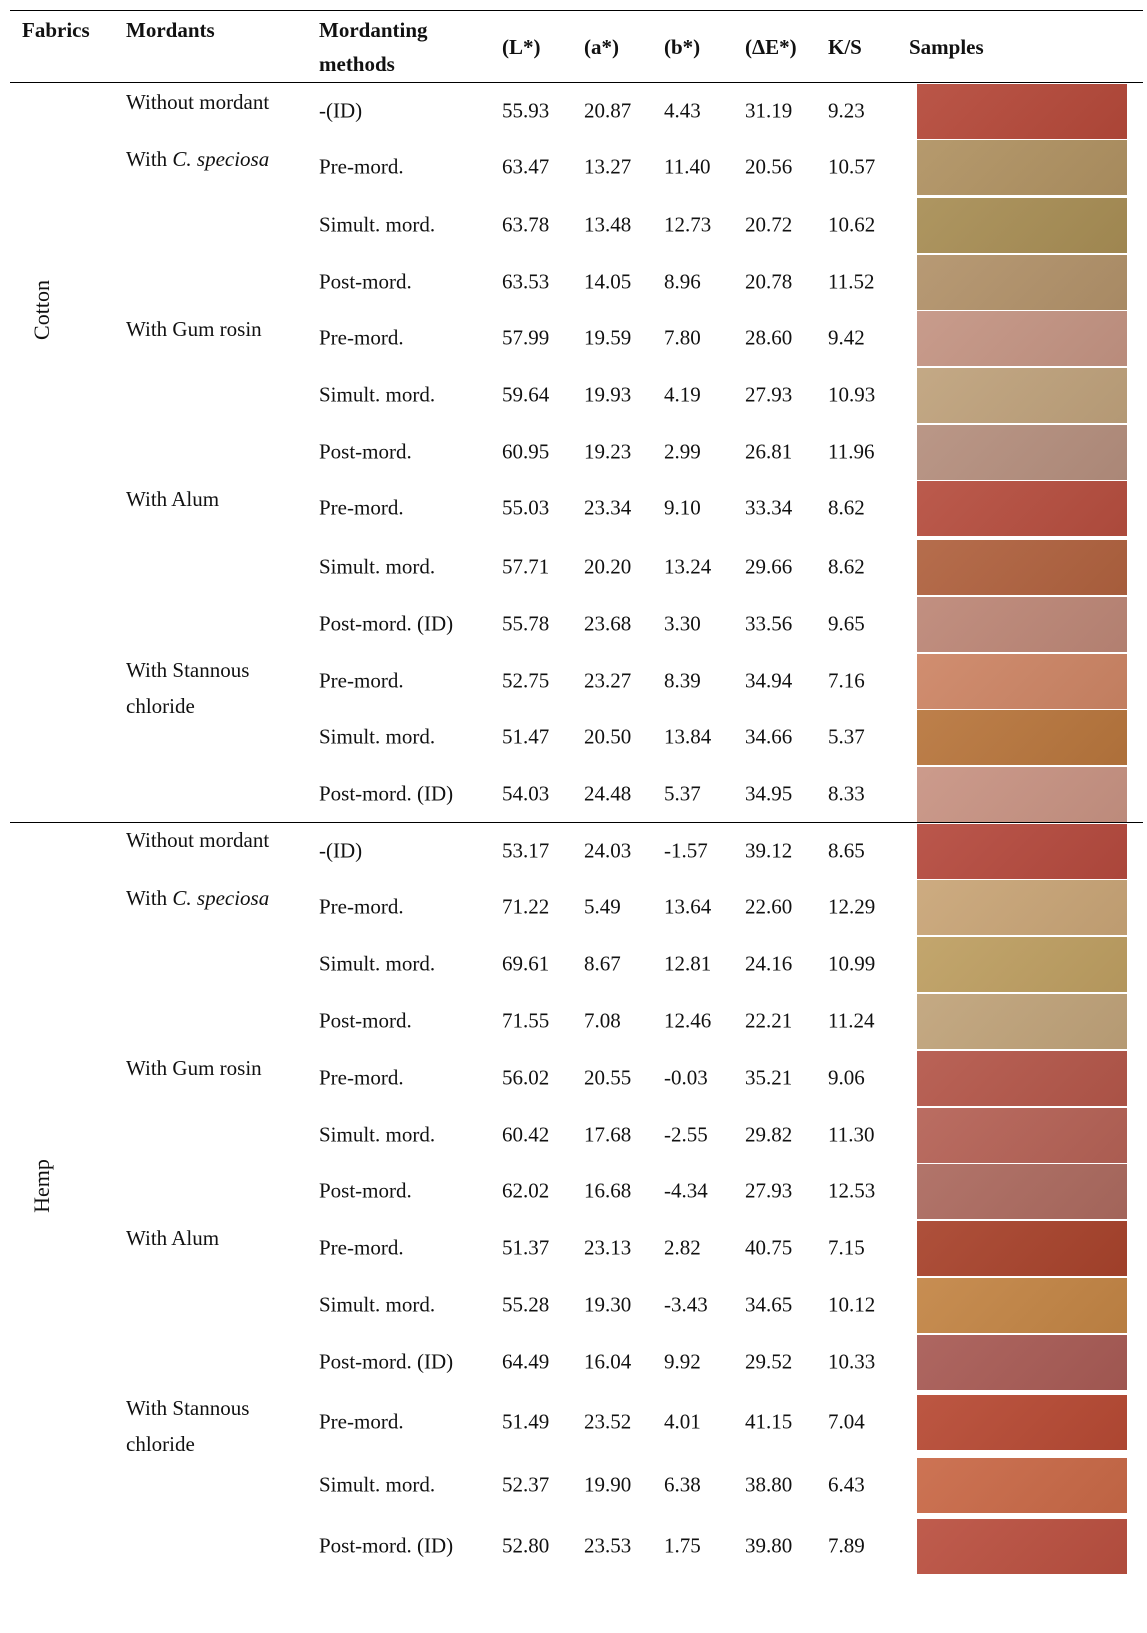  What do you see at coordinates (608, 566) in the screenshot?
I see `a-cell: 20.20` at bounding box center [608, 566].